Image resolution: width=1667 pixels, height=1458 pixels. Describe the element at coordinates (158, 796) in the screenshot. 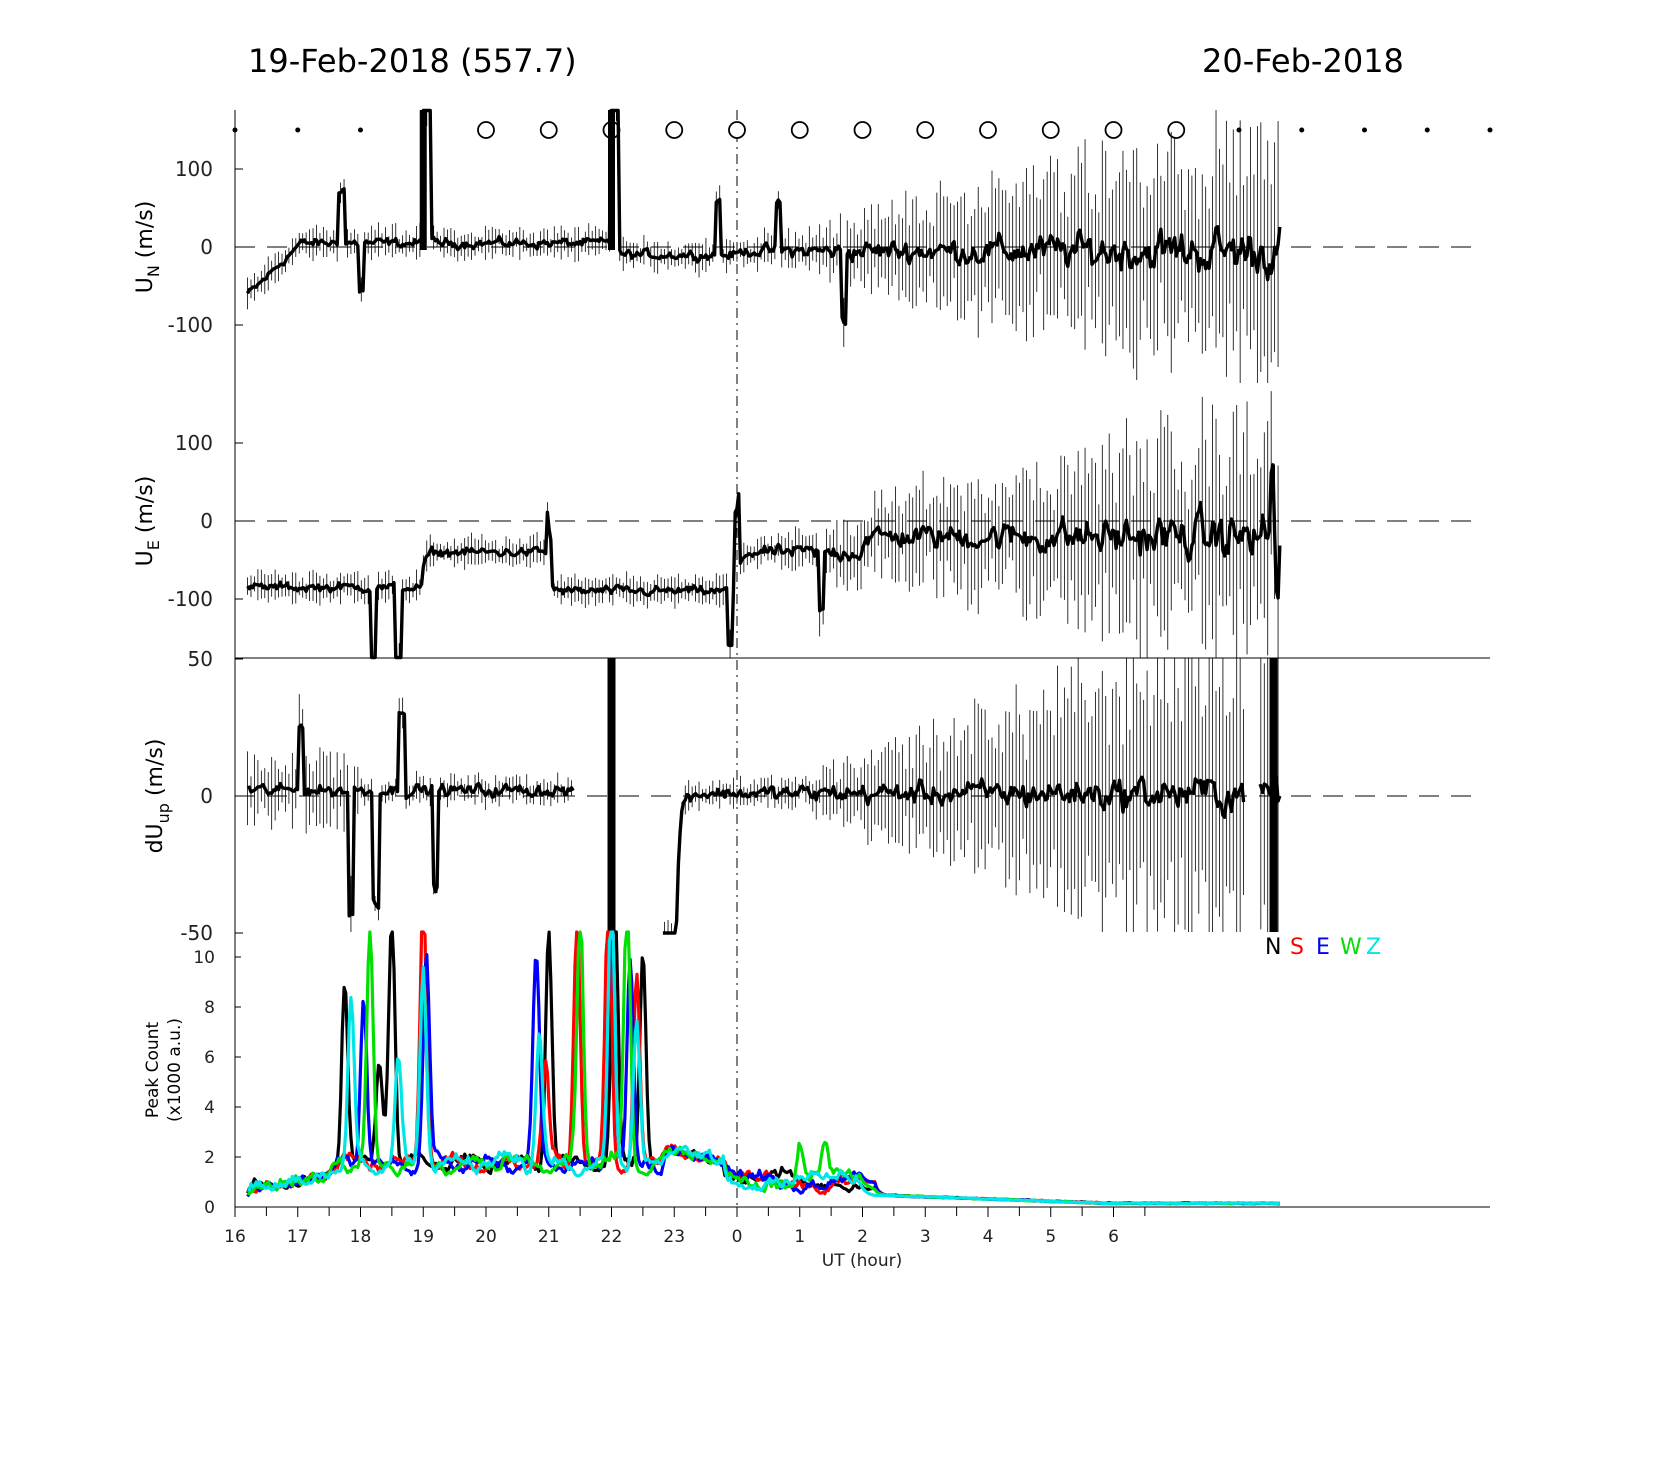

I see `ylabel-dup: dUup (m/s)` at that location.